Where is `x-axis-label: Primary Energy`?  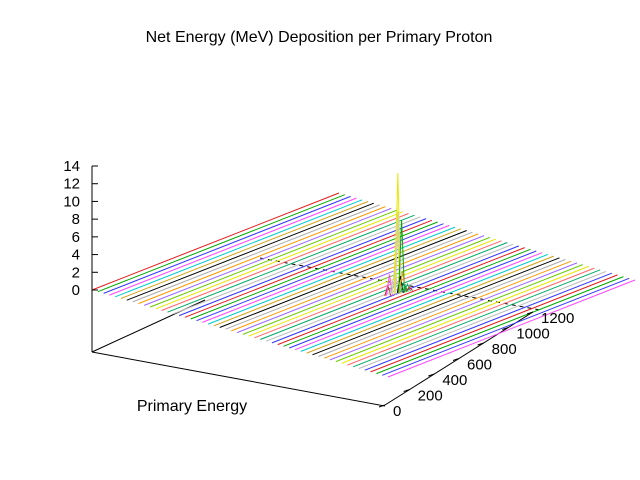
x-axis-label: Primary Energy is located at coordinates (192, 406).